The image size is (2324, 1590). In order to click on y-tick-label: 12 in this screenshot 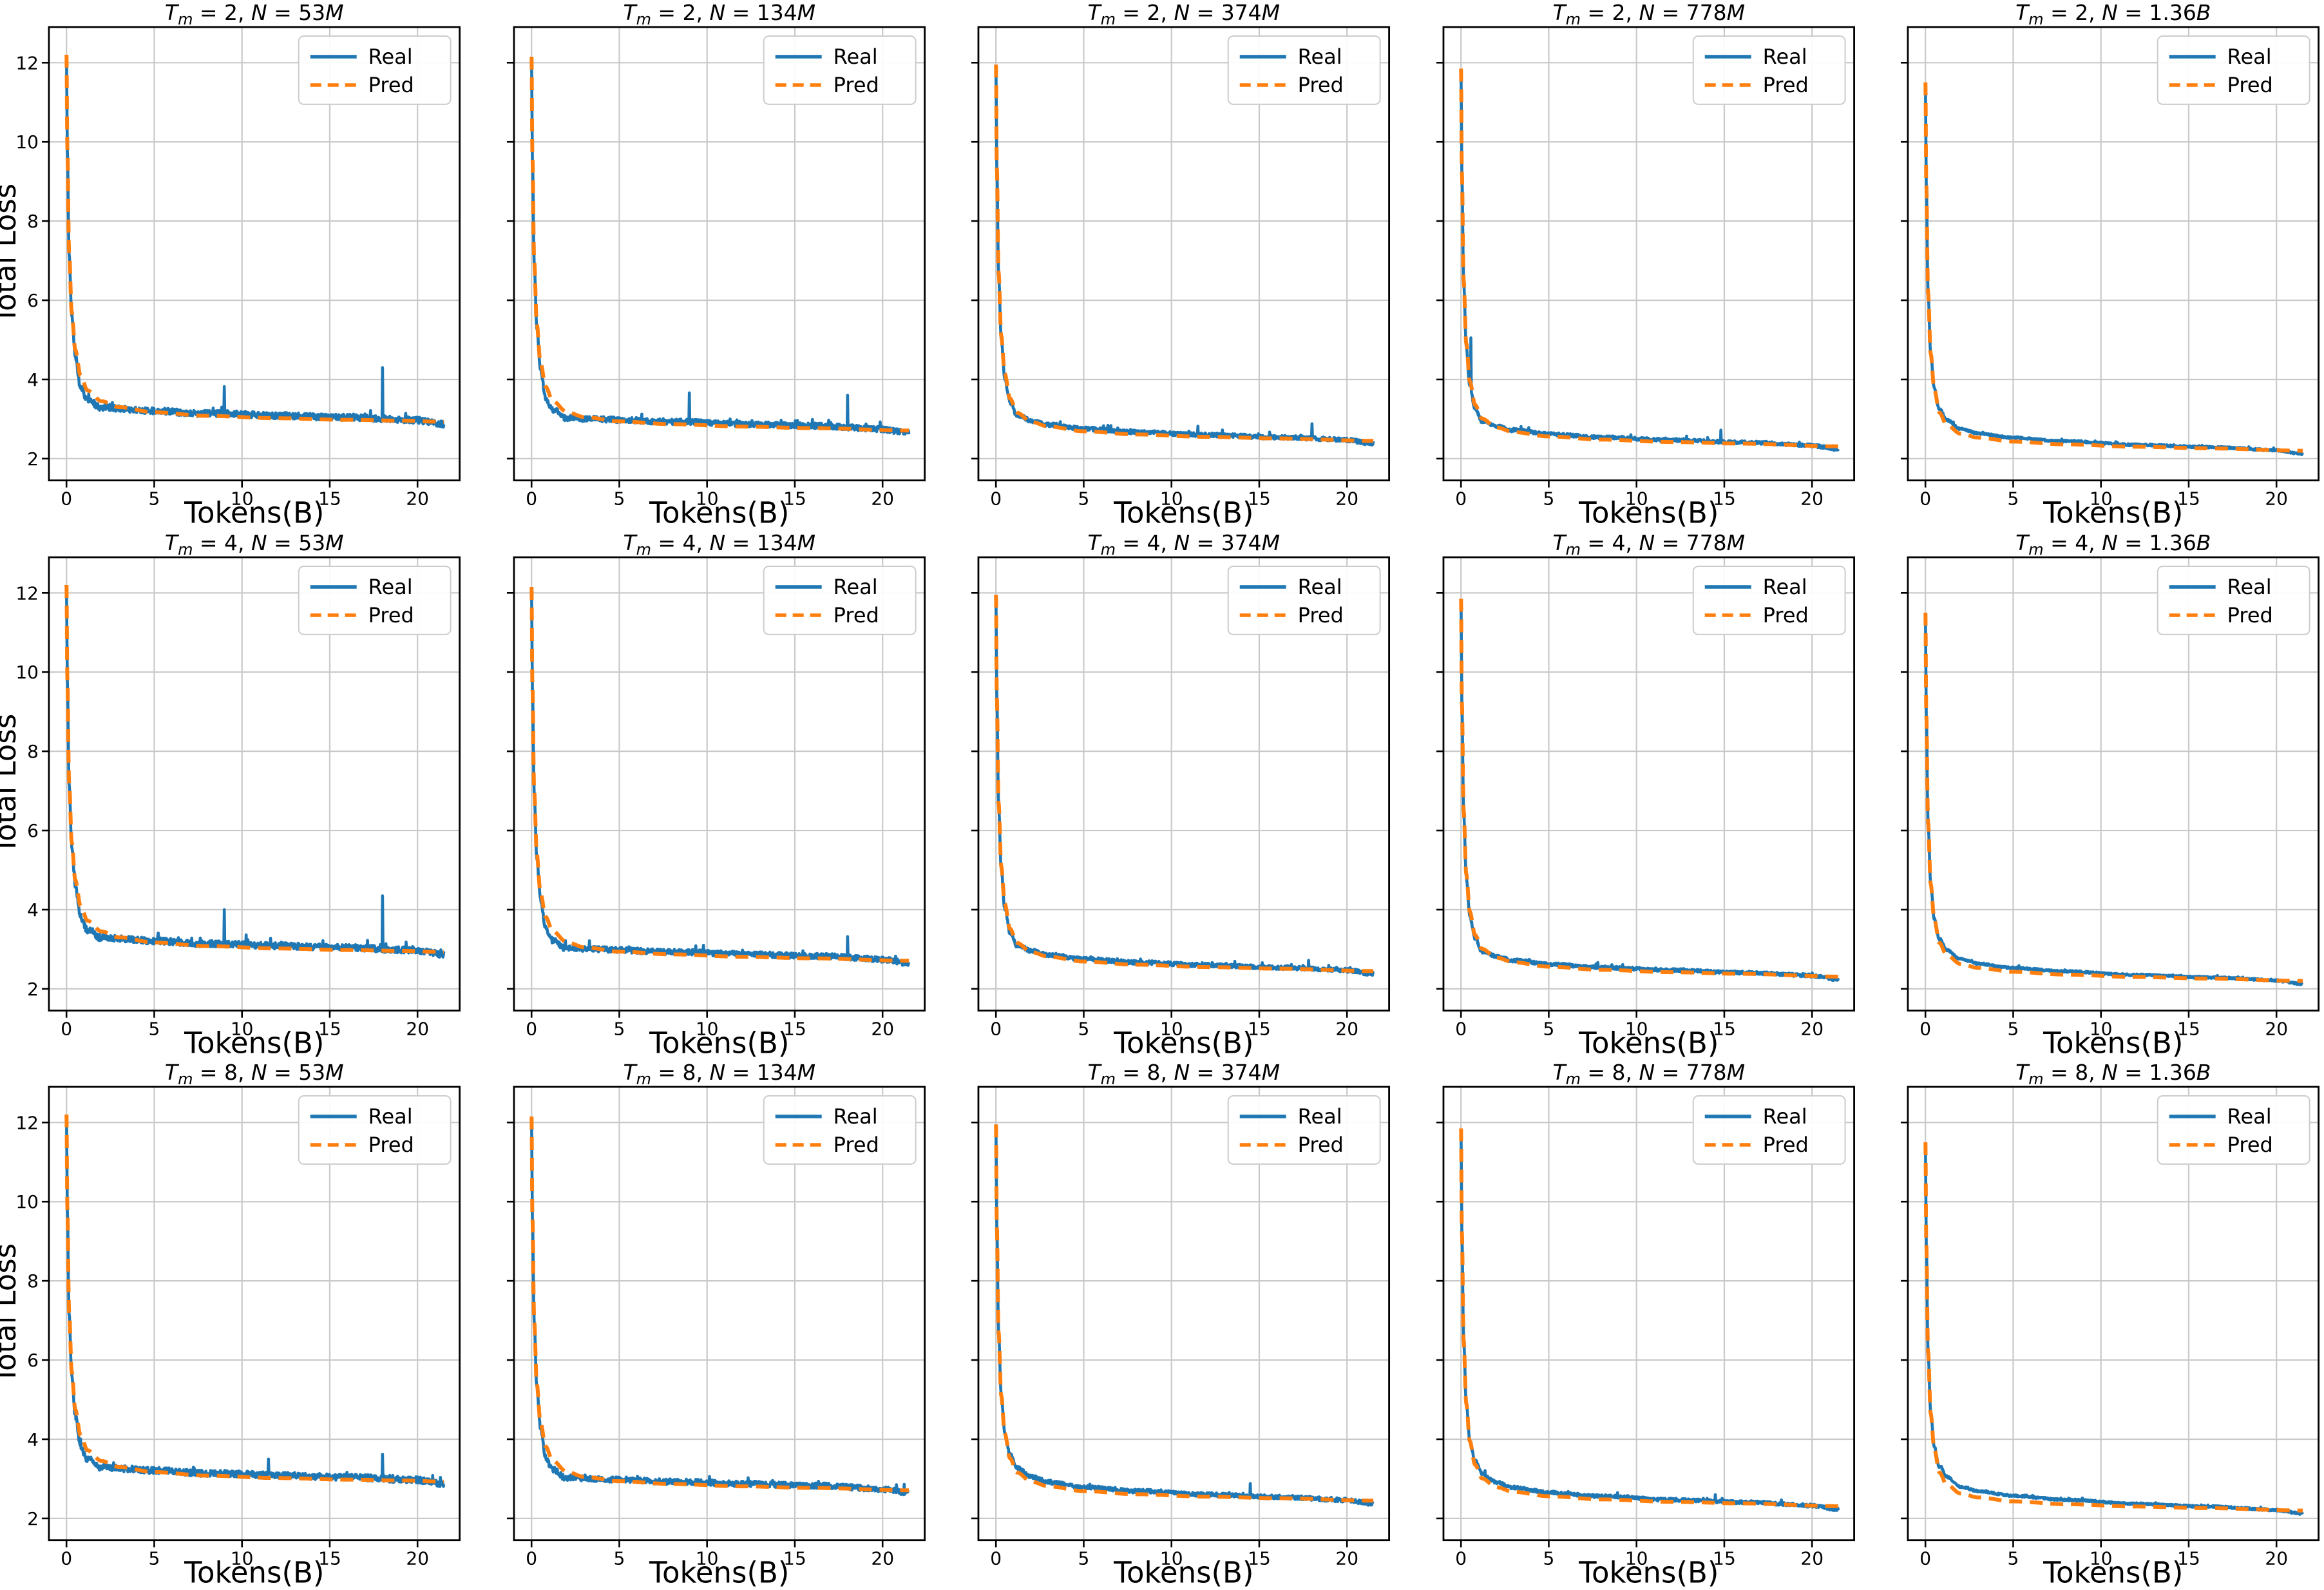, I will do `click(27, 593)`.